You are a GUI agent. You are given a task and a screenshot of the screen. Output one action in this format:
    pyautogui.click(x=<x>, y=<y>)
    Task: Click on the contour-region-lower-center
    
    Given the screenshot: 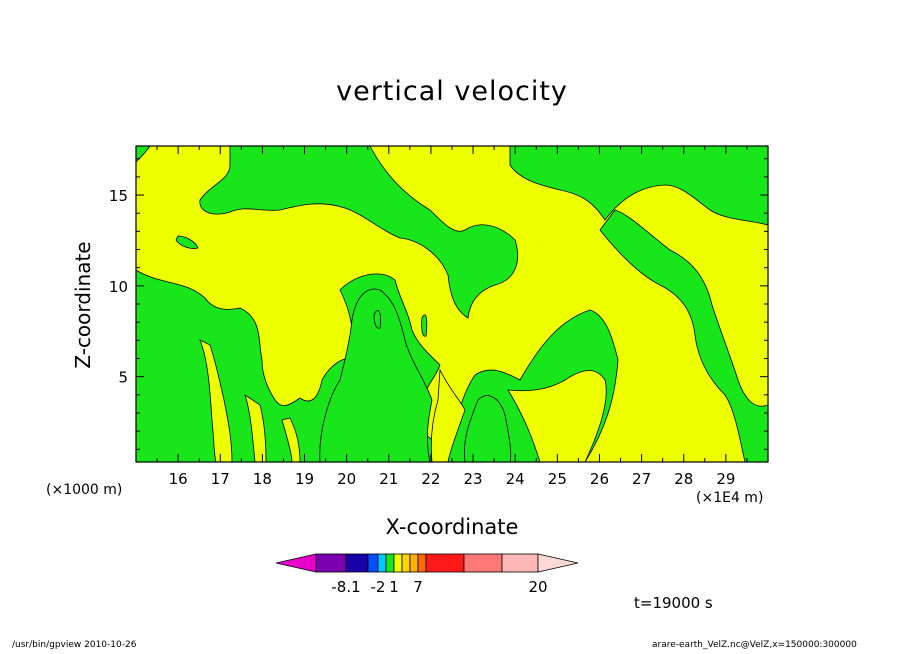 What is the action you would take?
    pyautogui.click(x=487, y=429)
    